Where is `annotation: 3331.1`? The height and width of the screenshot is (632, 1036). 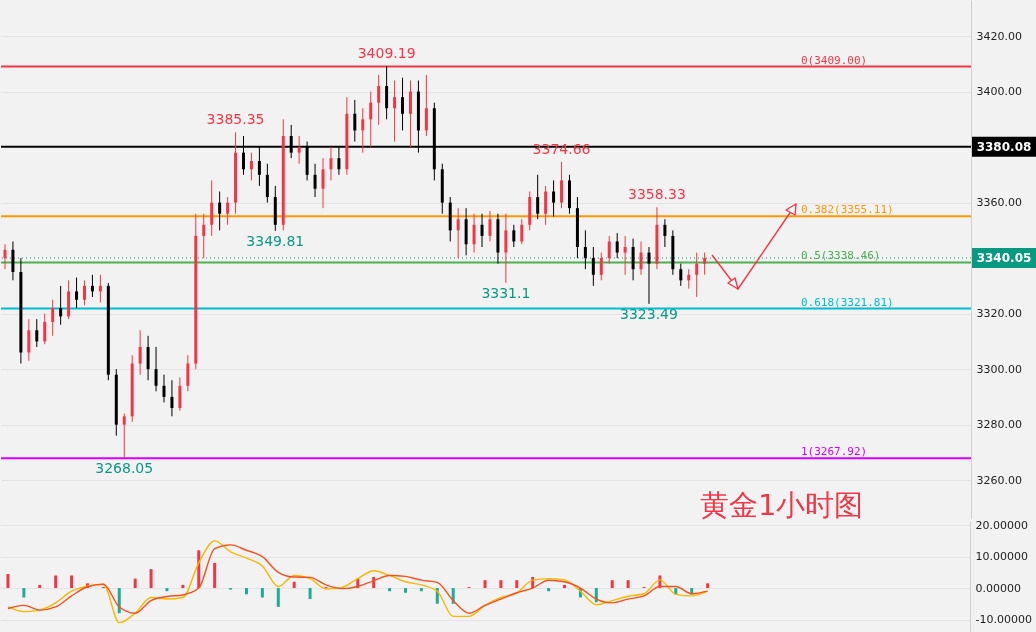 annotation: 3331.1 is located at coordinates (506, 292).